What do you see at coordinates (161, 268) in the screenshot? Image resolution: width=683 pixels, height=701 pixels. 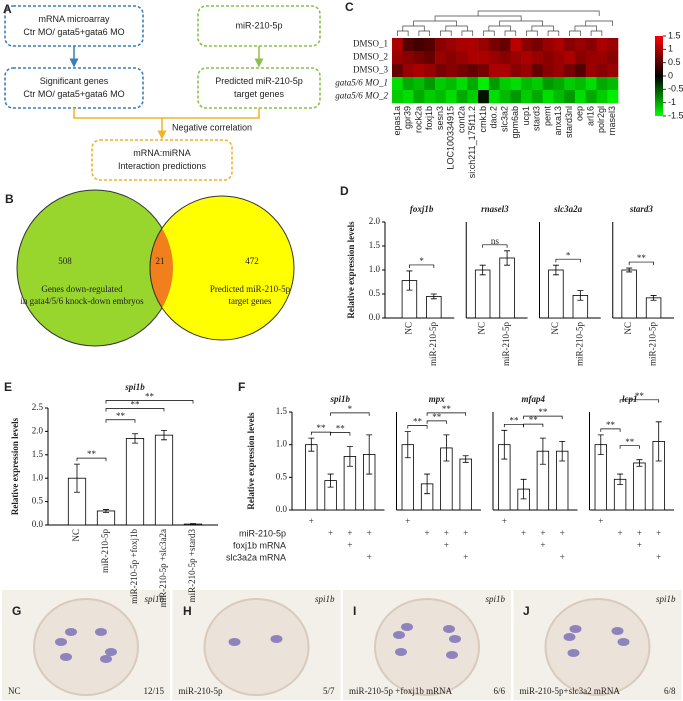 I see `venn-overlap` at bounding box center [161, 268].